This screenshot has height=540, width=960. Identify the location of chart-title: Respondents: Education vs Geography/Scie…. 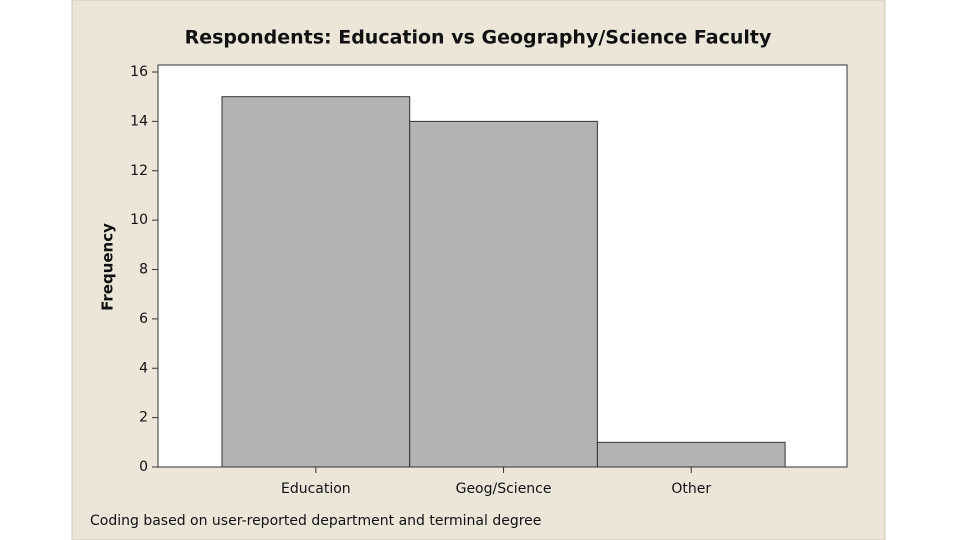
(478, 38).